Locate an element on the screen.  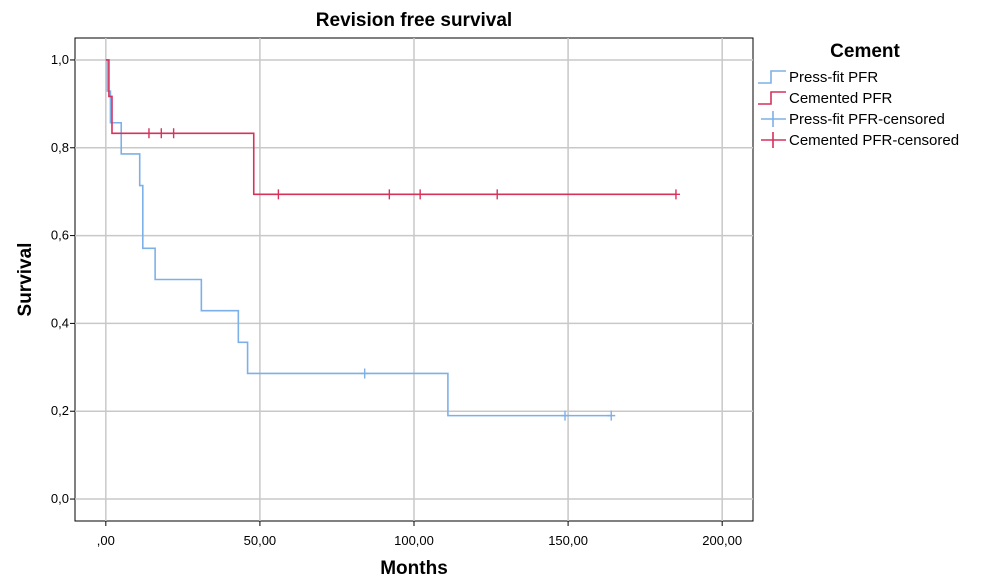
y-tick-label: 0,2 is located at coordinates (60, 410).